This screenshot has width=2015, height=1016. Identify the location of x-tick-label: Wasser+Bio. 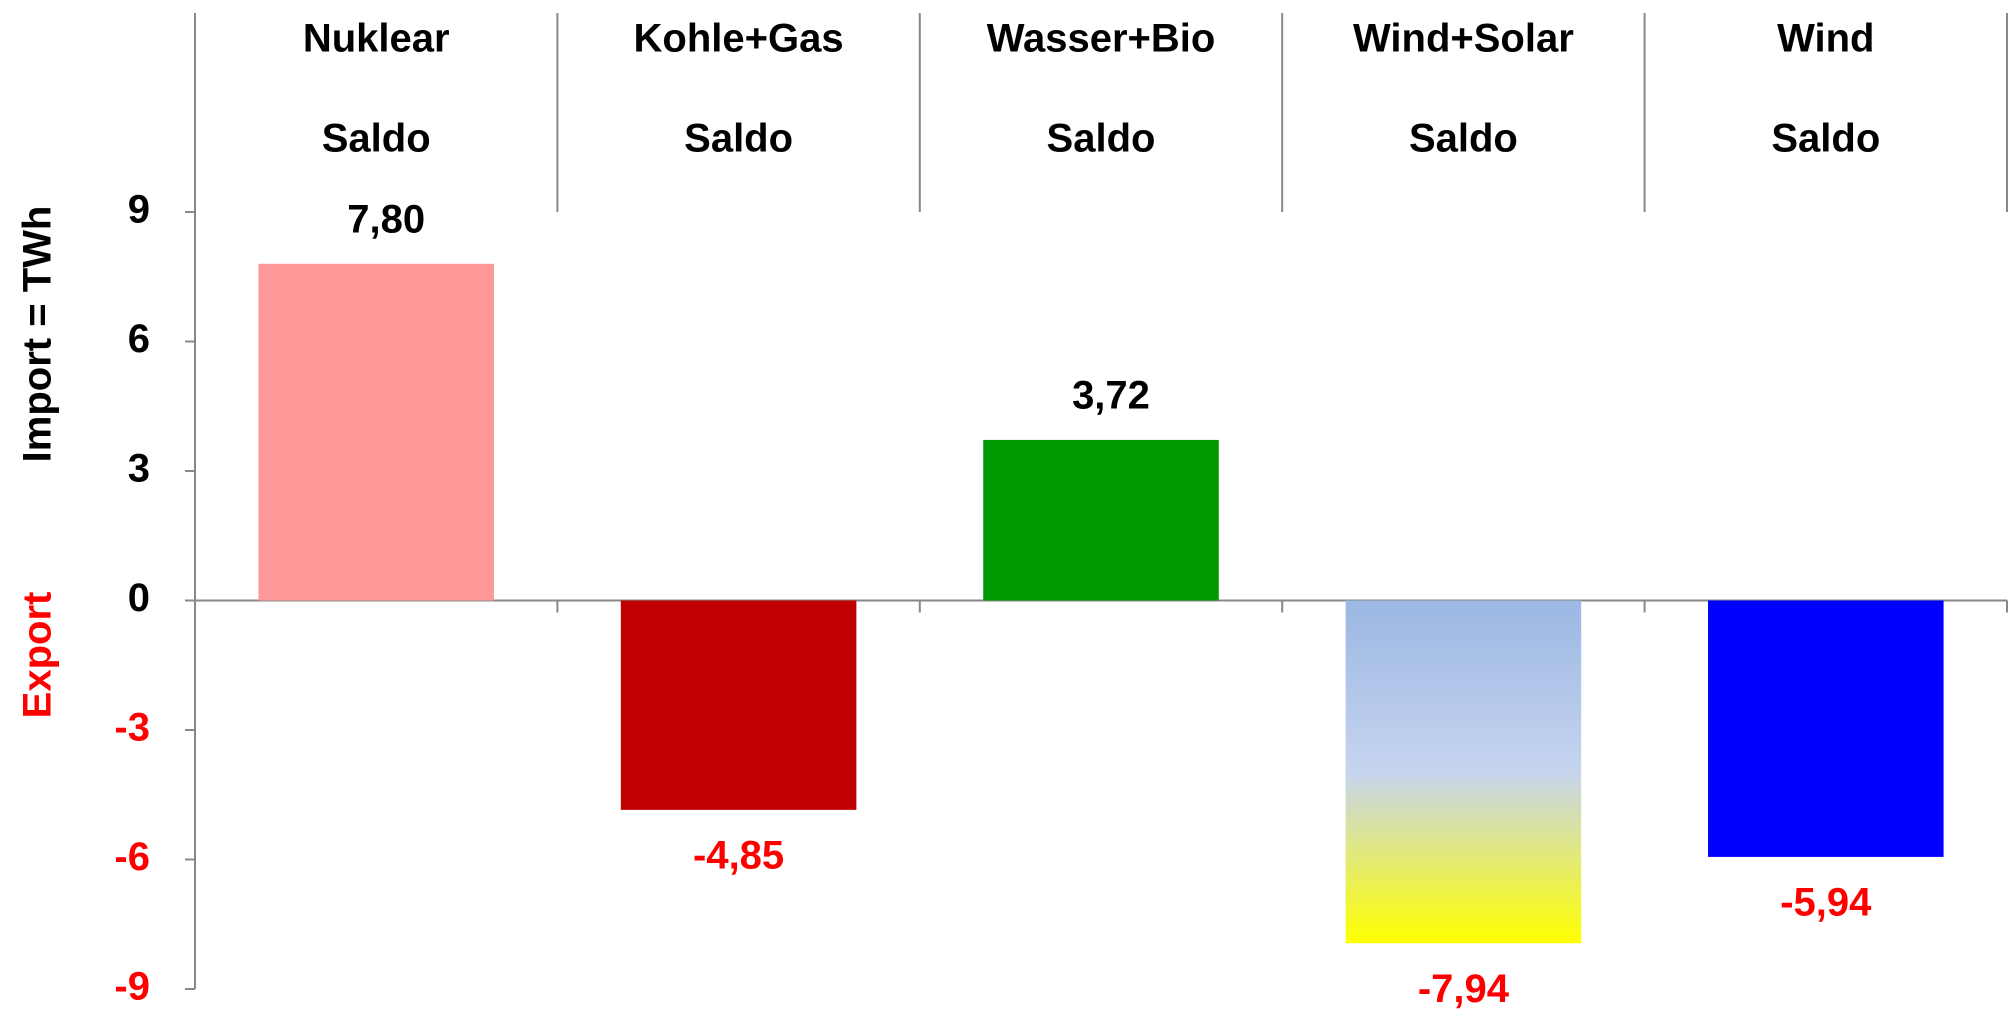
(1101, 39).